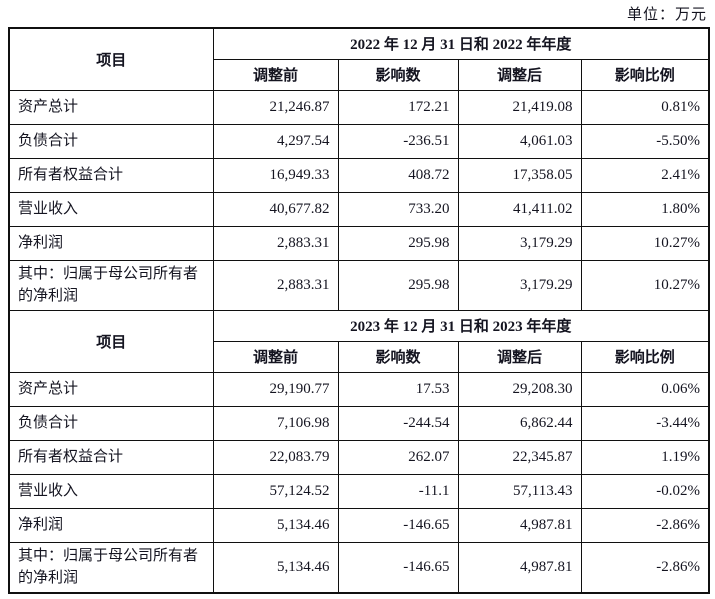 This screenshot has width=715, height=599. I want to click on table-row: 负债合计 7,106.98 -244.54 6,862.44 -3.44%, so click(359, 423).